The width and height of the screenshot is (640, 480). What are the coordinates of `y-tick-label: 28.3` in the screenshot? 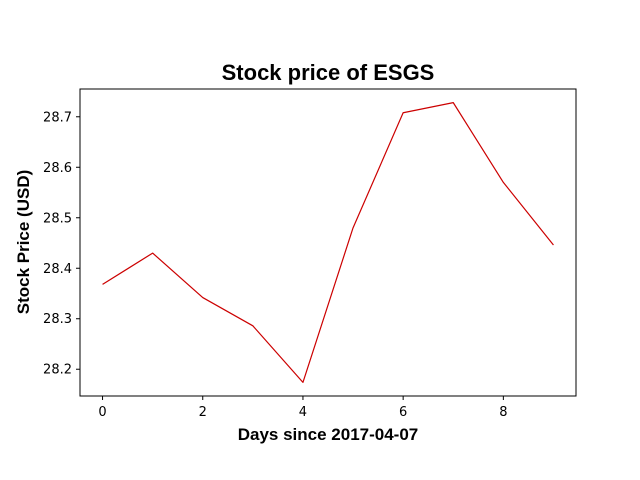 It's located at (57, 319).